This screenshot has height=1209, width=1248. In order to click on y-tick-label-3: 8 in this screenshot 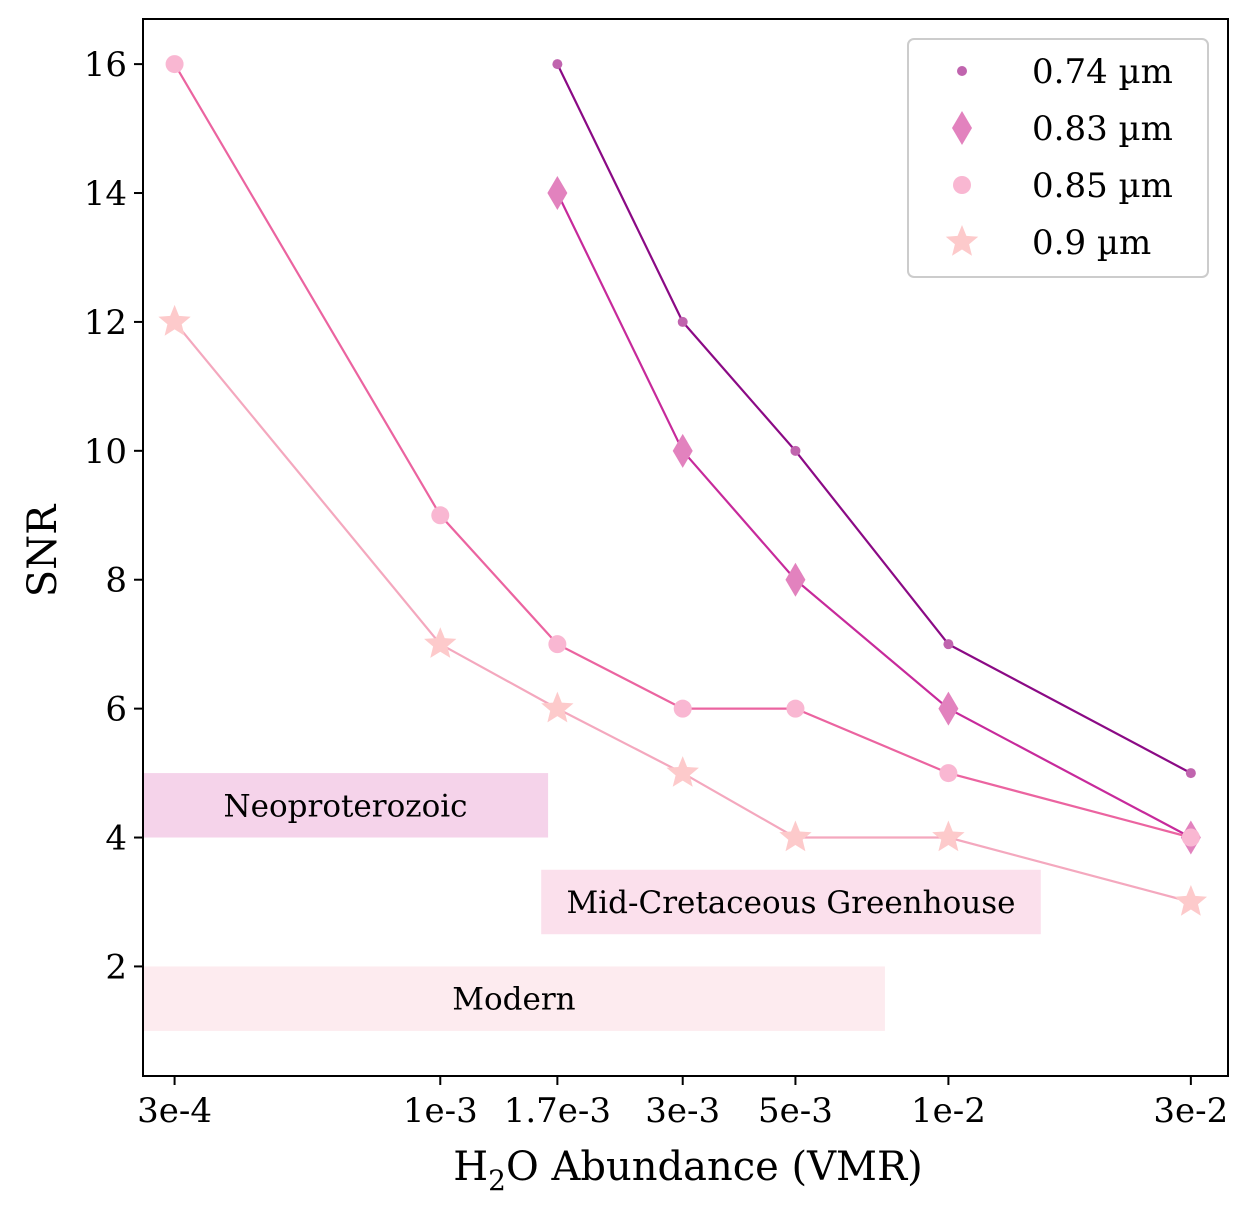, I will do `click(116, 581)`.